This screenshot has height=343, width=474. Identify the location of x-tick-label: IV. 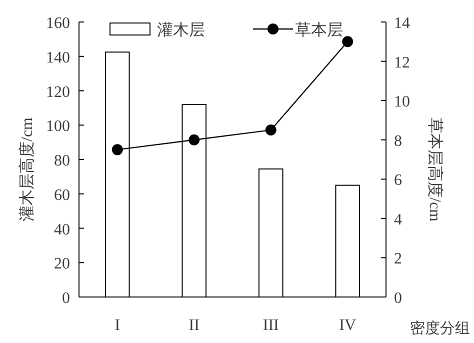
(348, 325).